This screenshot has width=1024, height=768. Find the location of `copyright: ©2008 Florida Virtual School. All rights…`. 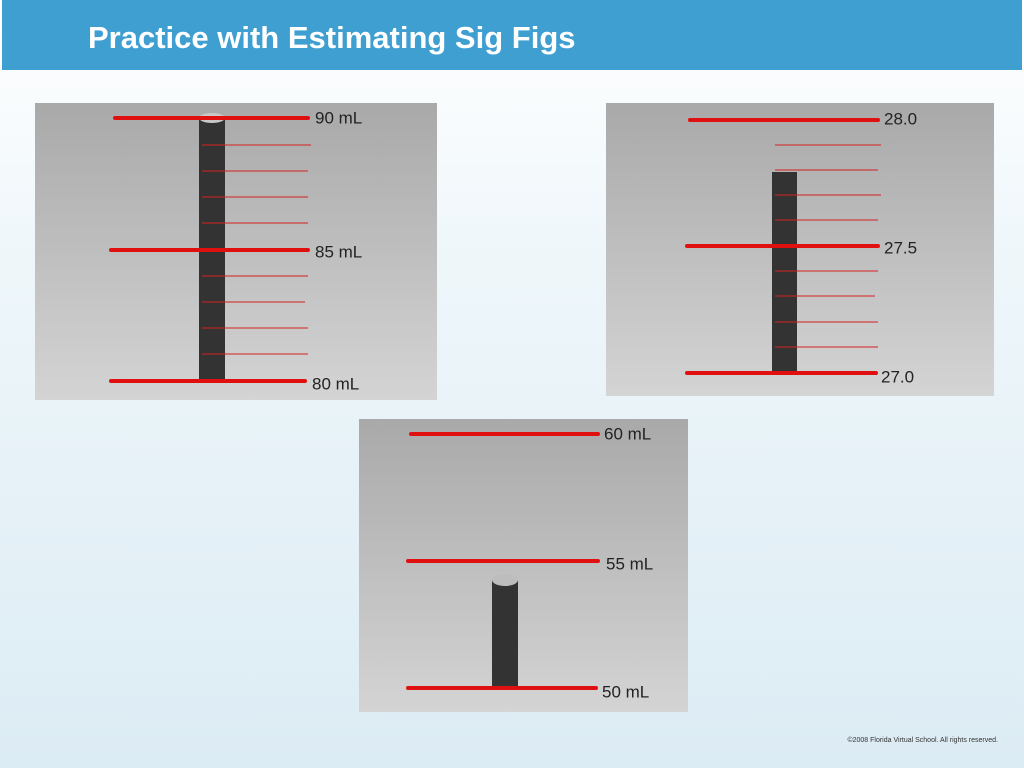

copyright: ©2008 Florida Virtual School. All rights… is located at coordinates (922, 740).